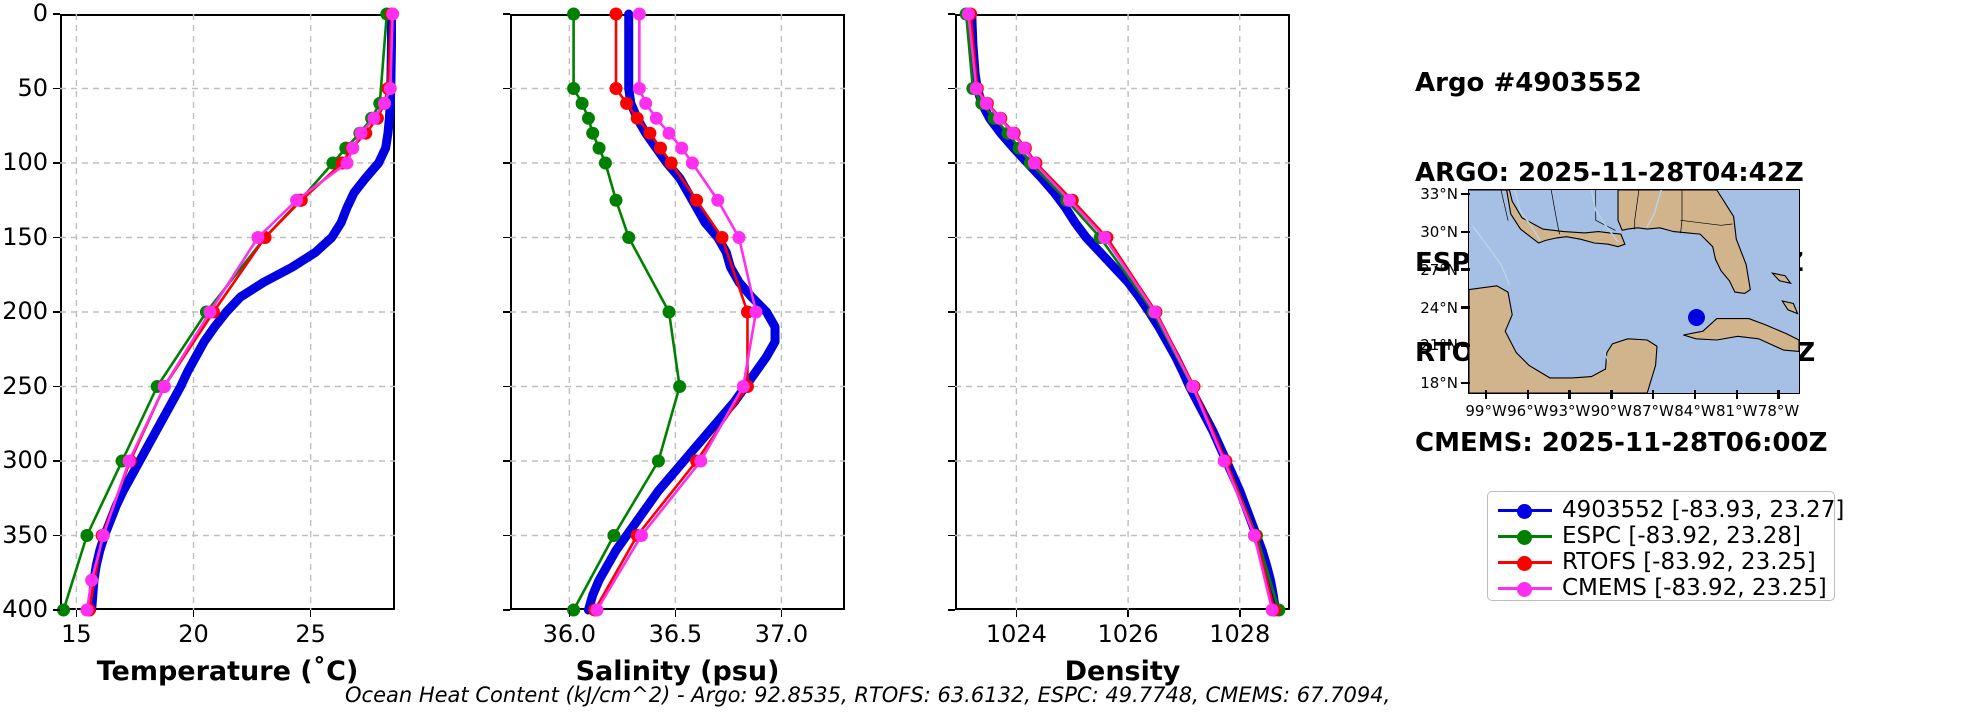 The width and height of the screenshot is (1967, 712). Describe the element at coordinates (1611, 411) in the screenshot. I see `map-lon-label: 90°W` at that location.